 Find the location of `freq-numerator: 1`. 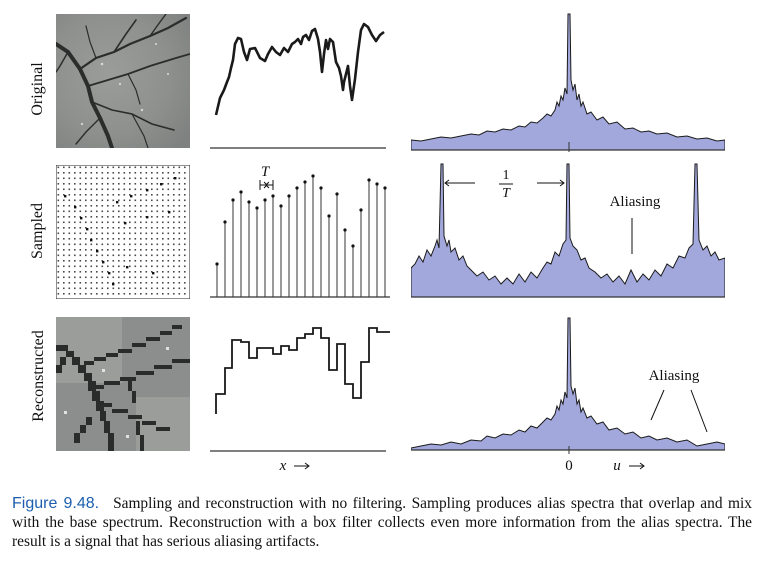

freq-numerator: 1 is located at coordinates (506, 175).